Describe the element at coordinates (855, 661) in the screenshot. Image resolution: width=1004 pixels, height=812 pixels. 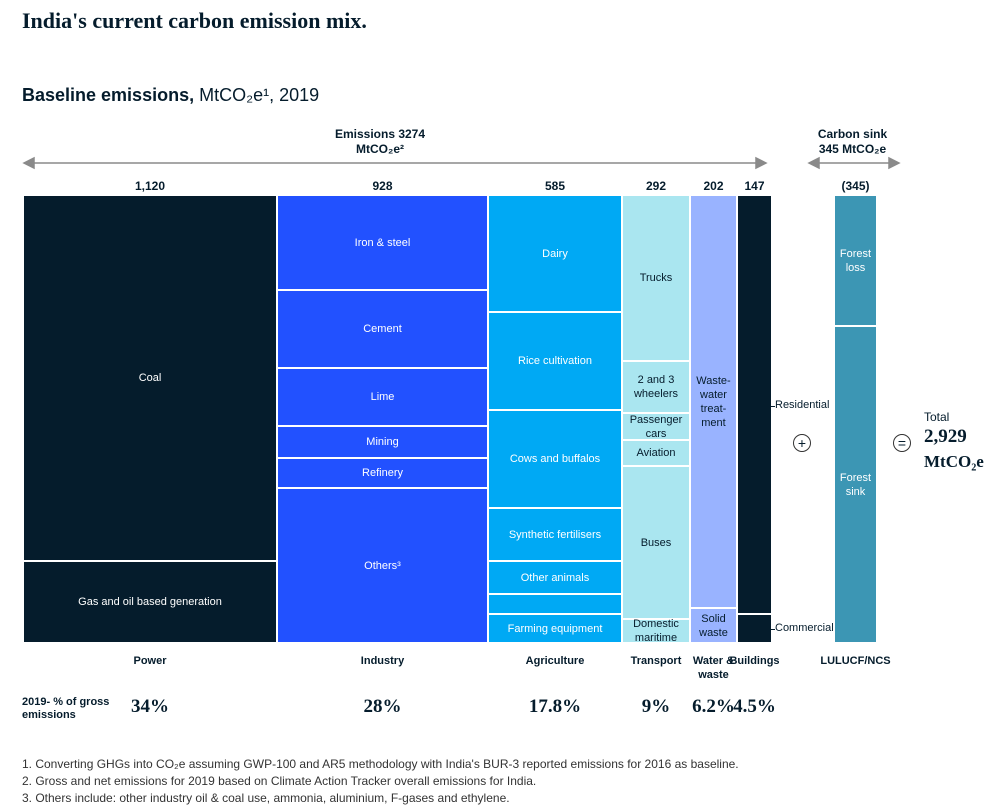
I see `category-label-lulucf: LULUCF/NCS` at that location.